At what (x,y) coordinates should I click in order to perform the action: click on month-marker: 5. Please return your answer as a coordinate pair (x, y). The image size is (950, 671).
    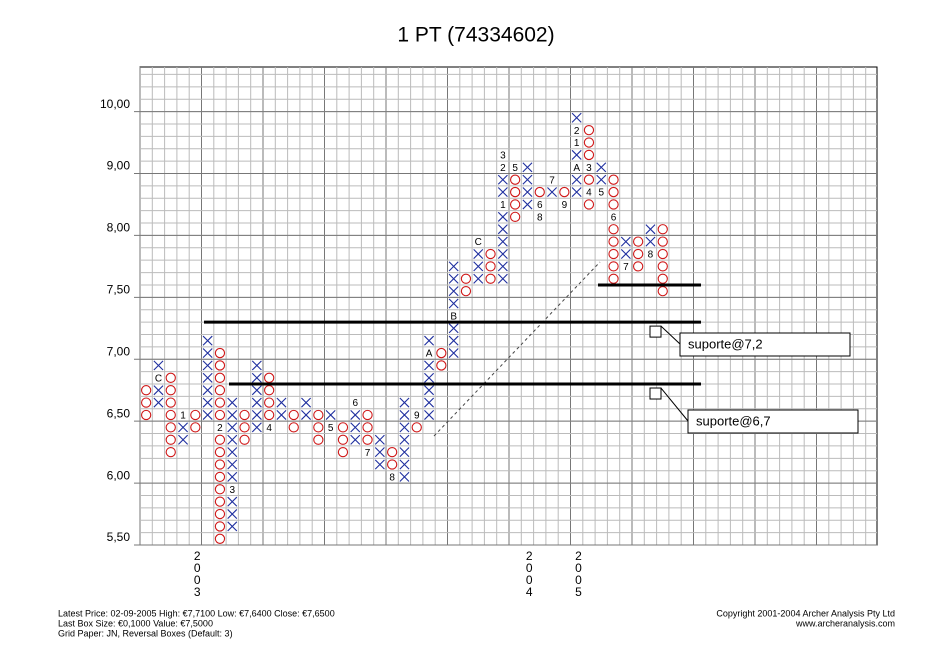
    Looking at the image, I should click on (515, 168).